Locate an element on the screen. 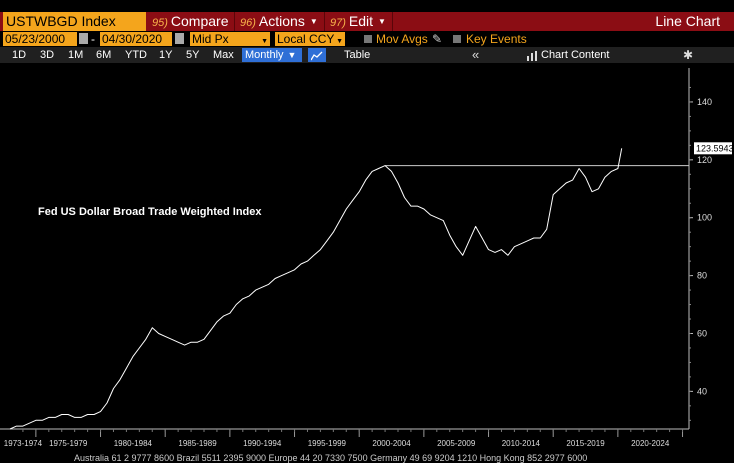 This screenshot has height=463, width=734. currency-select: Local CCY ▼ is located at coordinates (310, 39).